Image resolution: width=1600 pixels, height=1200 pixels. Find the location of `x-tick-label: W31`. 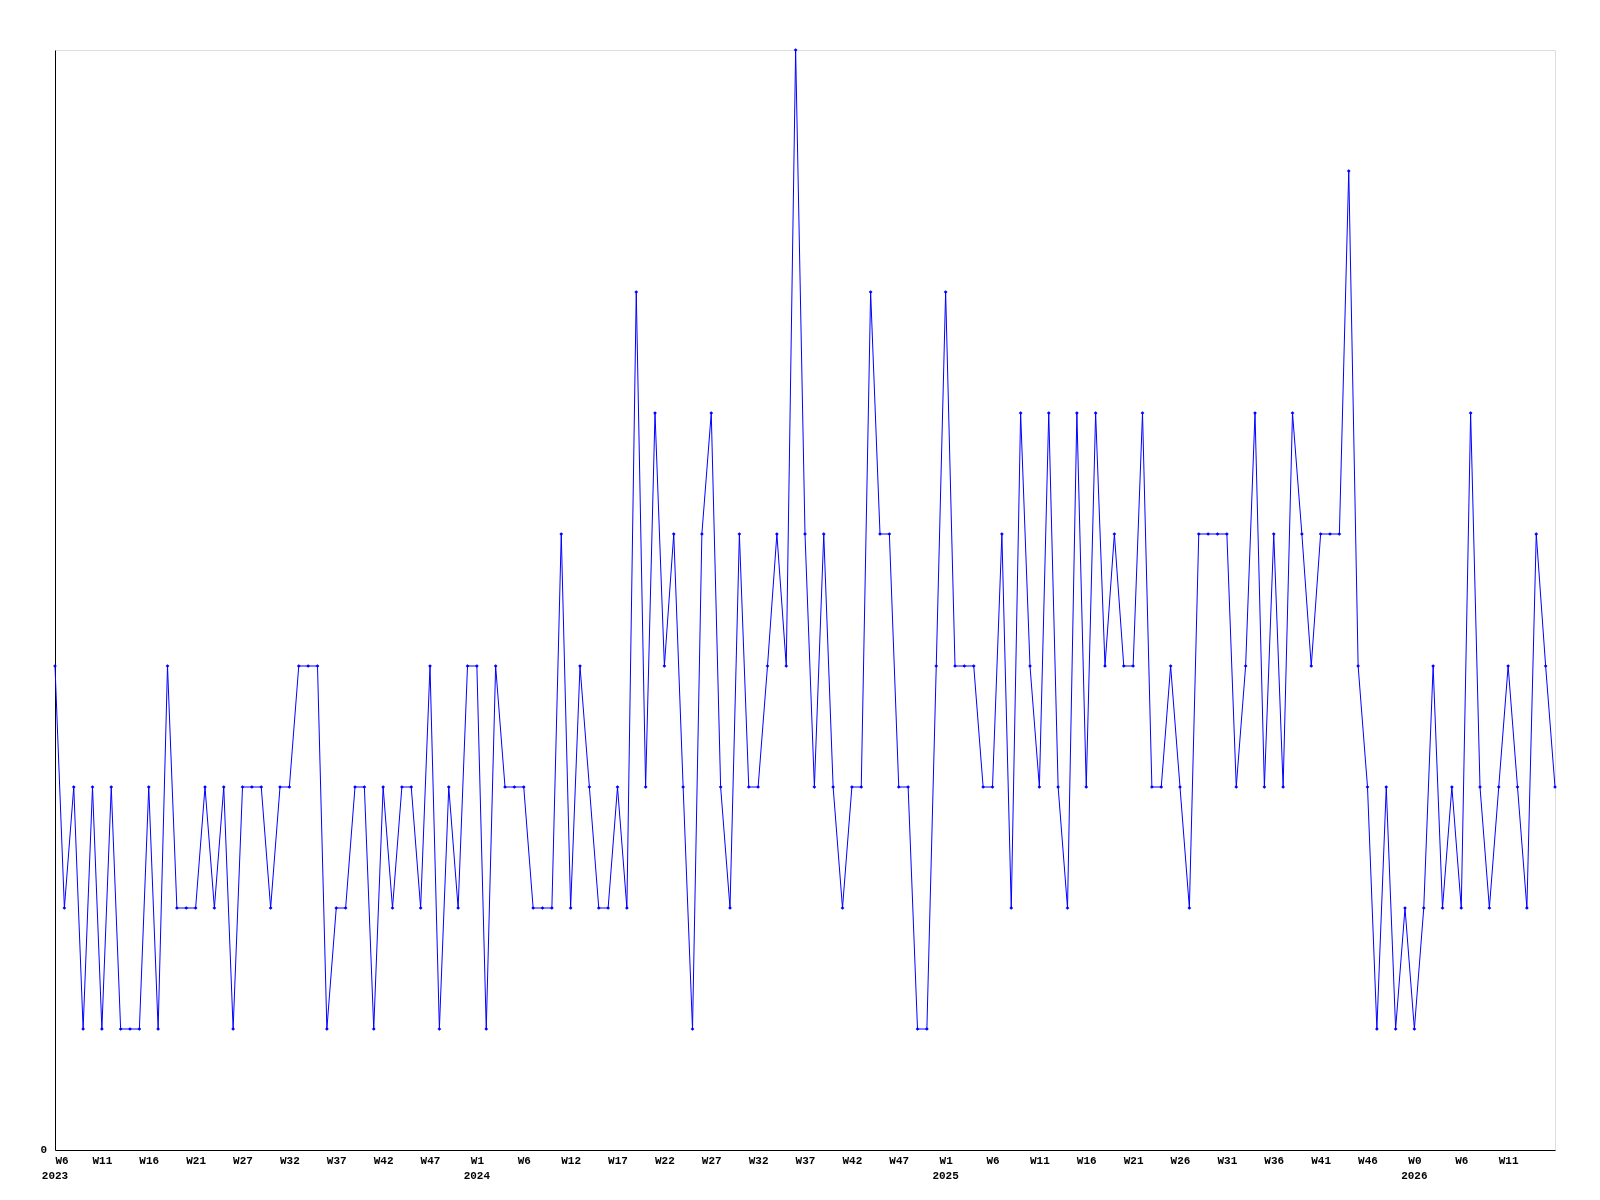

x-tick-label: W31 is located at coordinates (1227, 1160).